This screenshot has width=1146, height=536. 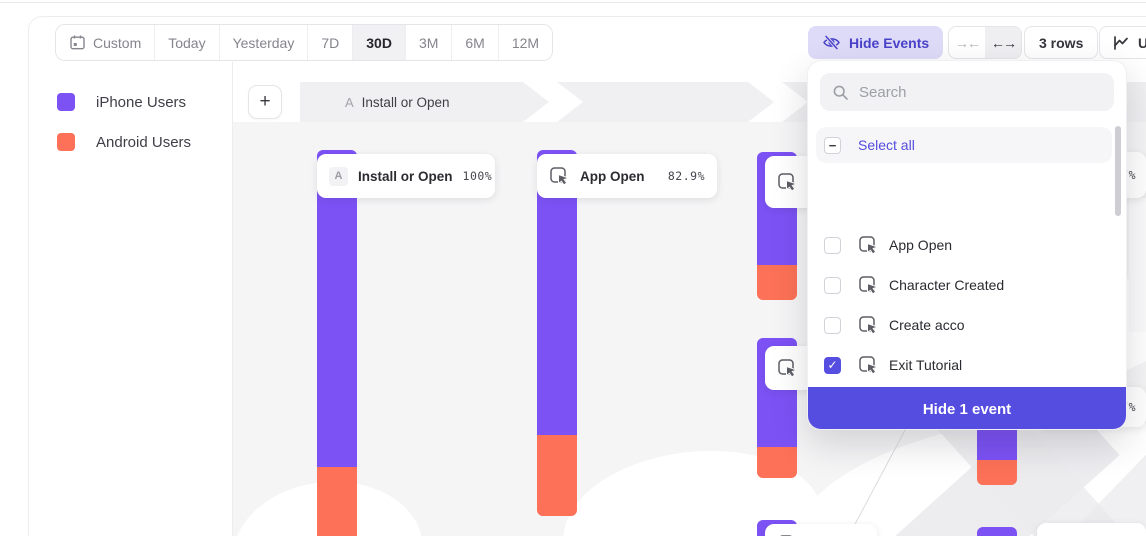 I want to click on line-chart-icon, so click(x=1121, y=43).